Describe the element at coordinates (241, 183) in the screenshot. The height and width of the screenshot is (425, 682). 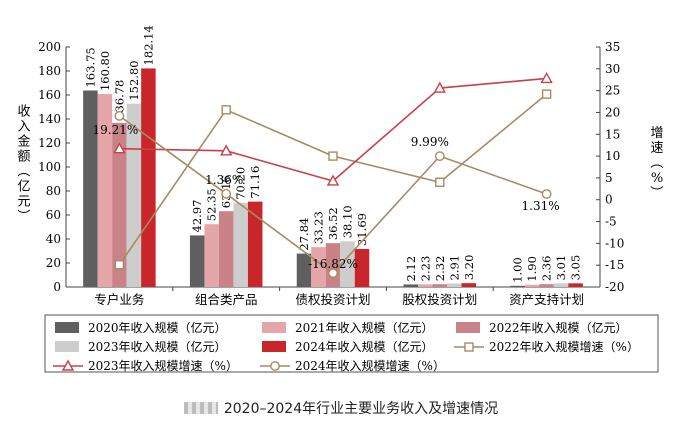
I see `bar-label: 70.20` at that location.